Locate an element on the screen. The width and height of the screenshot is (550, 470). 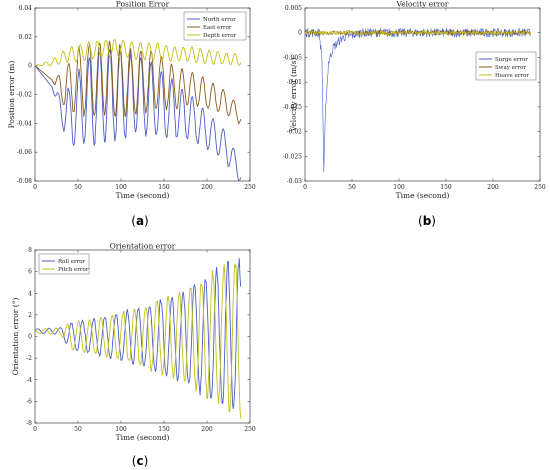
panel-caption-letter: c is located at coordinates (139, 461).